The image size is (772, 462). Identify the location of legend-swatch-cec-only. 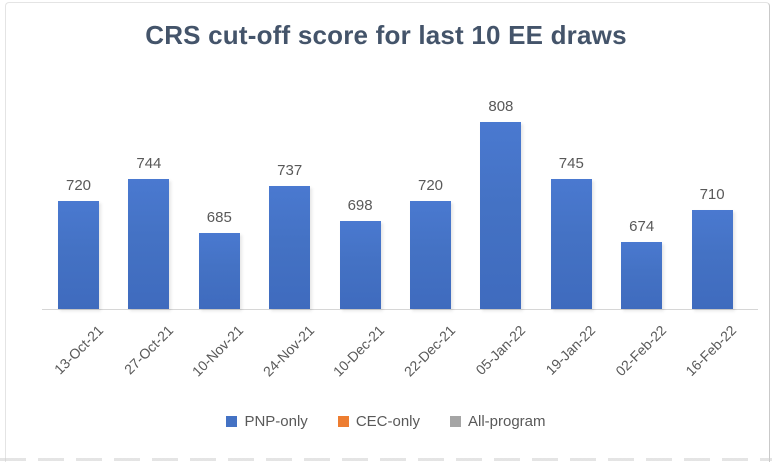
(343, 421).